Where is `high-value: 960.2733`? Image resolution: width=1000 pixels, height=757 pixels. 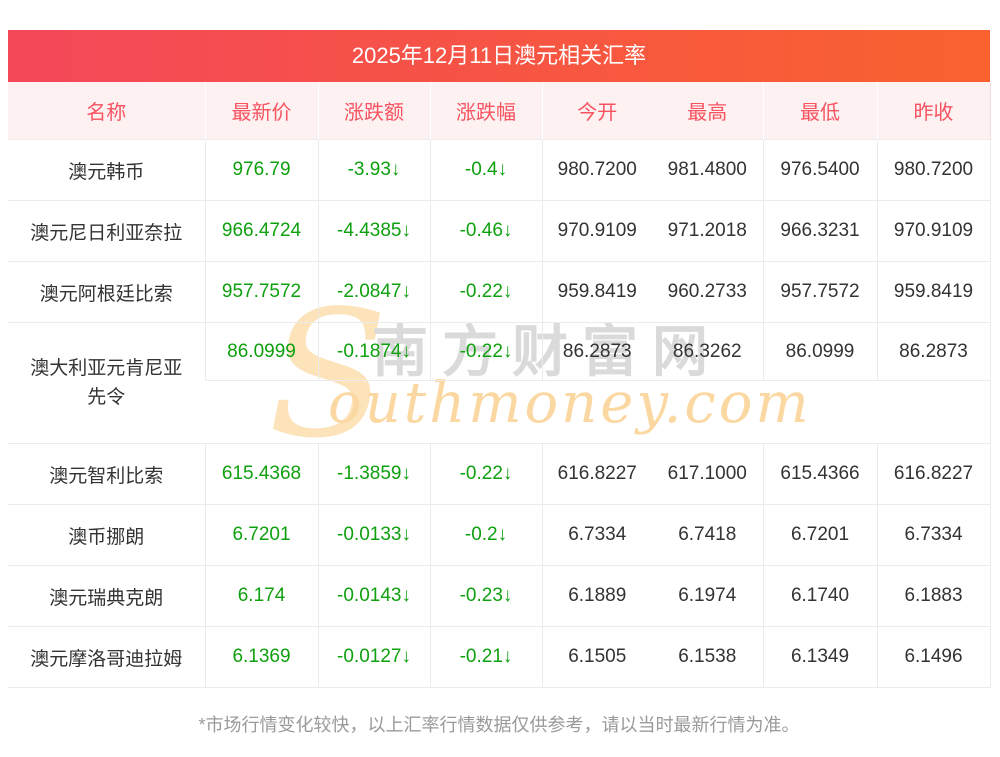 high-value: 960.2733 is located at coordinates (707, 292).